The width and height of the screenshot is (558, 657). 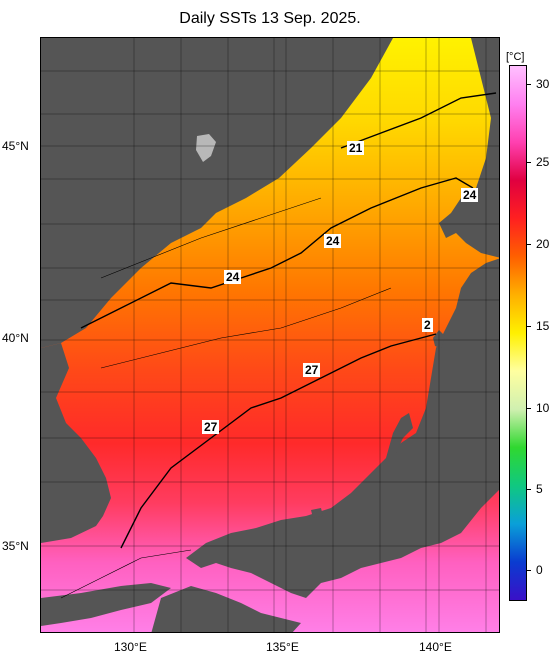 What do you see at coordinates (15, 146) in the screenshot?
I see `lat-label-45: 45°N` at bounding box center [15, 146].